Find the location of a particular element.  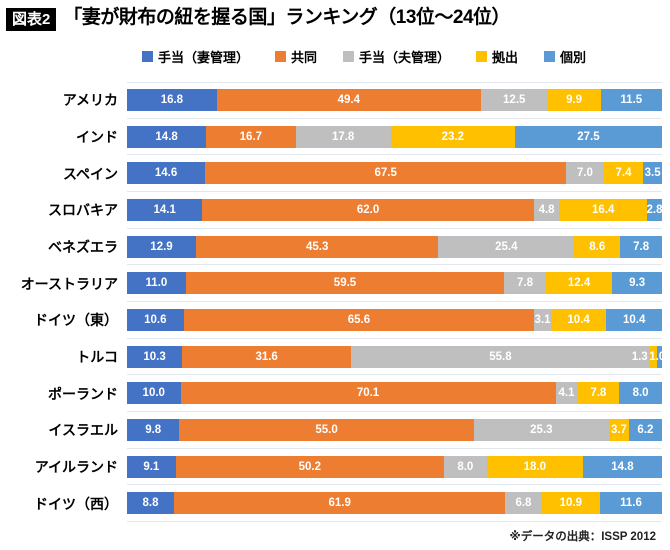

segment-value-label: 7.0 is located at coordinates (584, 173).